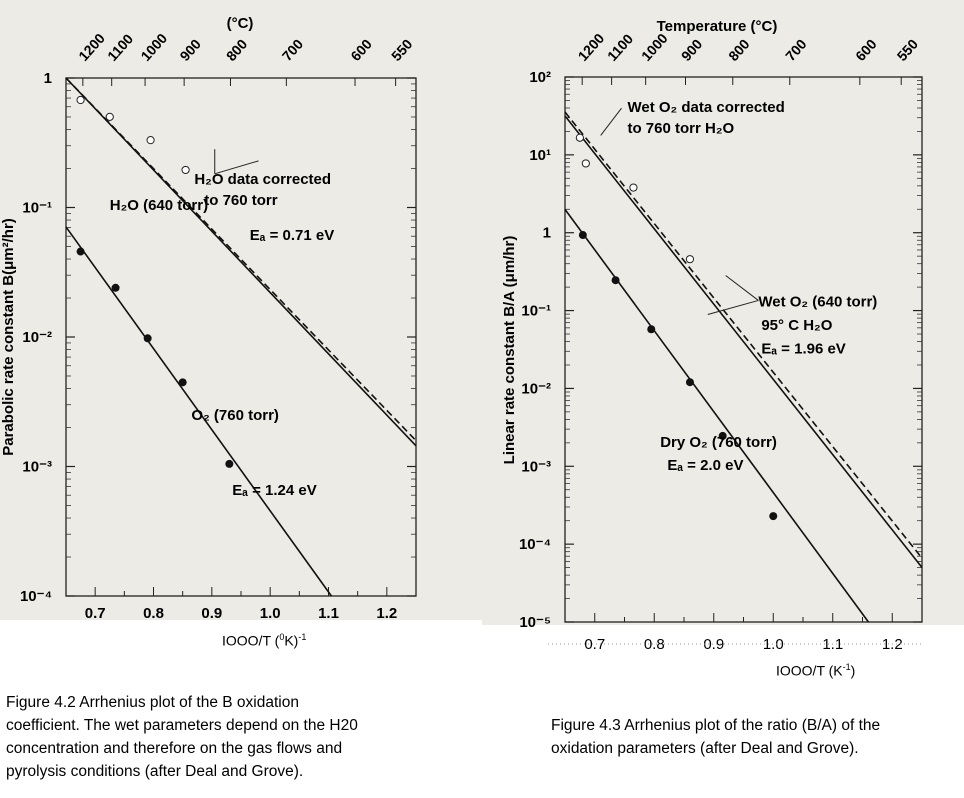 The width and height of the screenshot is (964, 798). I want to click on y-axis-title: Parabolic rate constant B(μm²/hr), so click(8, 337).